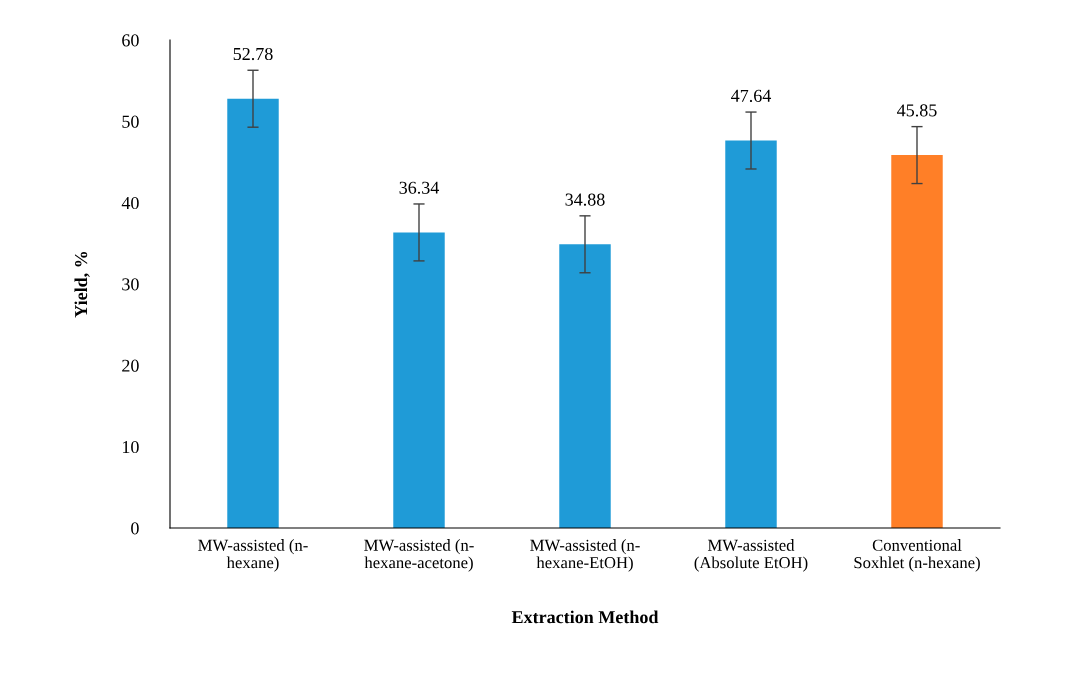 This screenshot has height=684, width=1069. I want to click on y-tick-label: 20, so click(130, 365).